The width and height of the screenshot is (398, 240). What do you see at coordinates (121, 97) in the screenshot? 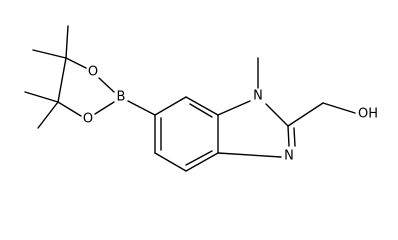
I see `atom-label: B` at bounding box center [121, 97].